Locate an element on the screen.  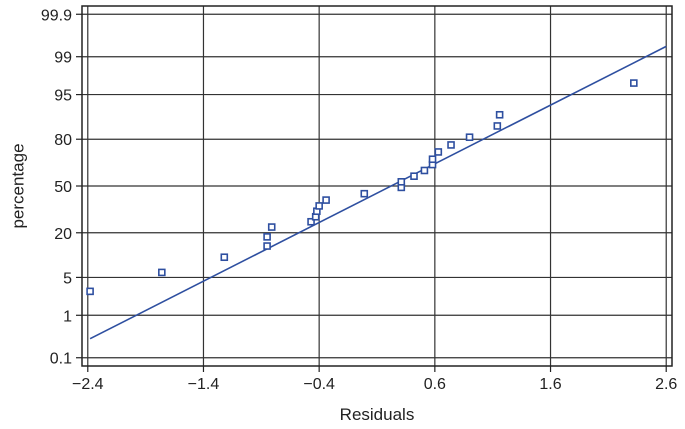
y-tick-label: 50 is located at coordinates (63, 187).